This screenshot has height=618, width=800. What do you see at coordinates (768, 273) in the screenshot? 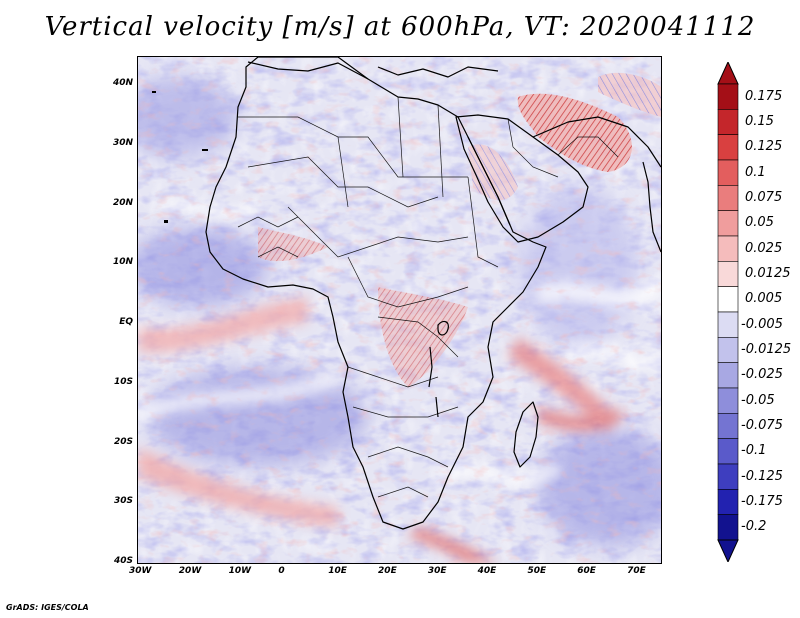
I see `colorbar-label: 0.0125` at bounding box center [768, 273].